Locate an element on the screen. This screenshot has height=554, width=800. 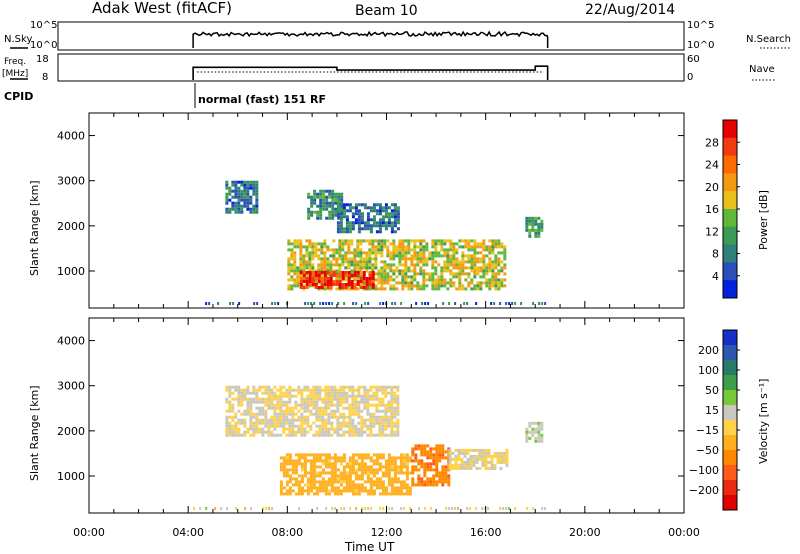
colorbar-tick-label: 200 is located at coordinates (708, 350).